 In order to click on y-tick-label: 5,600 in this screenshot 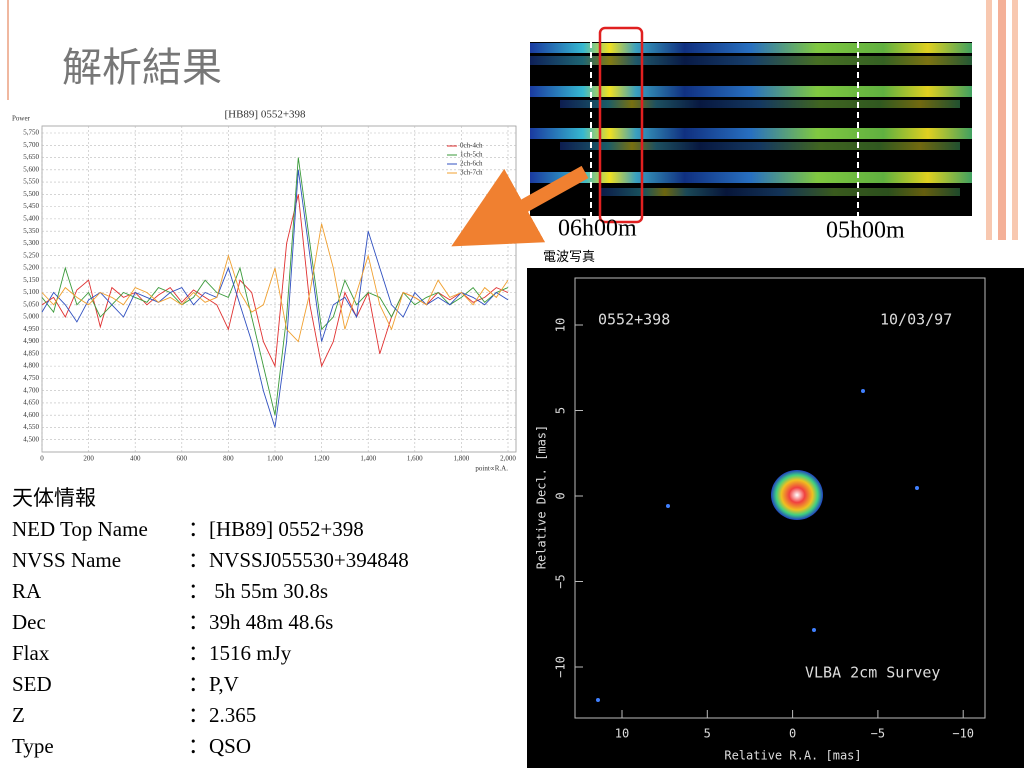, I will do `click(31, 169)`.